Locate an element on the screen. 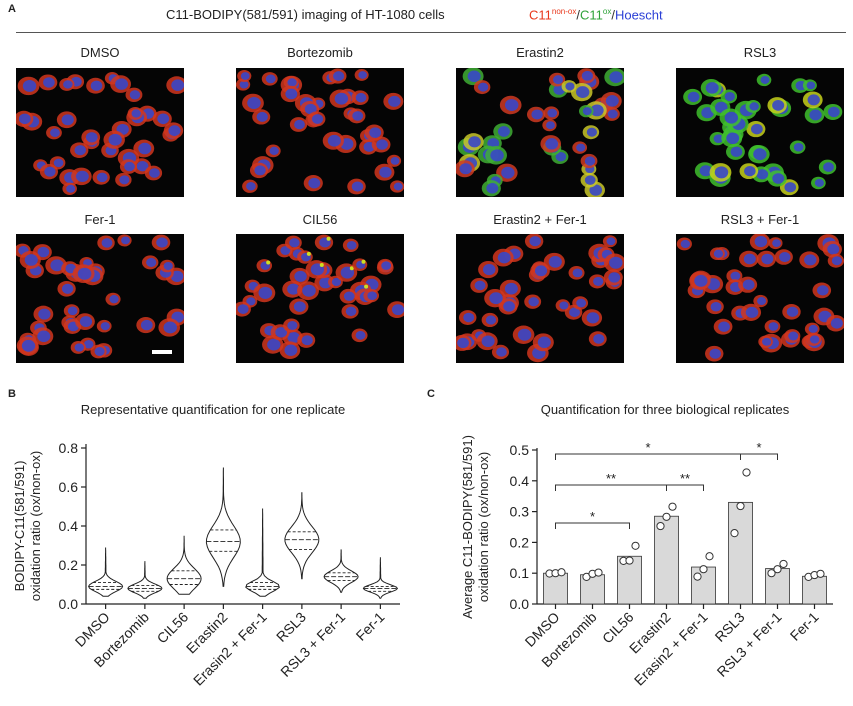 The width and height of the screenshot is (853, 706). legend-part: / is located at coordinates (578, 15).